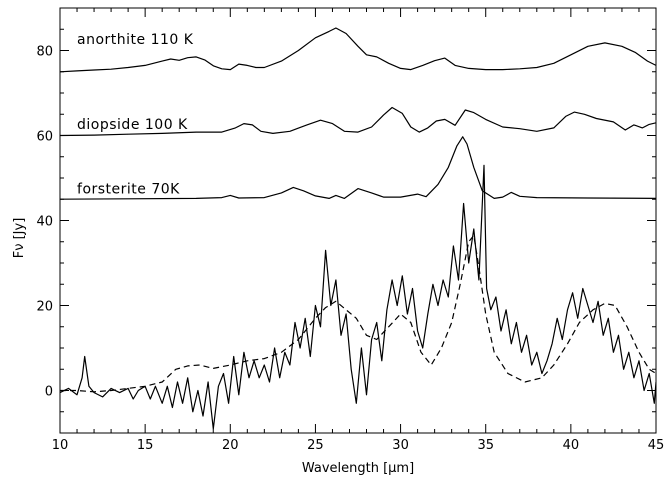  I want to click on curve-label-0: anorthite 110 K, so click(135, 40).